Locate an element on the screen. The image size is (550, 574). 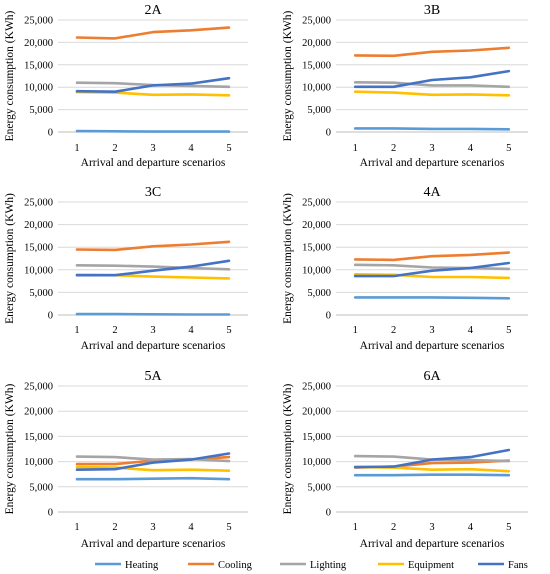
legend-label-lighting: Lighting is located at coordinates (328, 565).